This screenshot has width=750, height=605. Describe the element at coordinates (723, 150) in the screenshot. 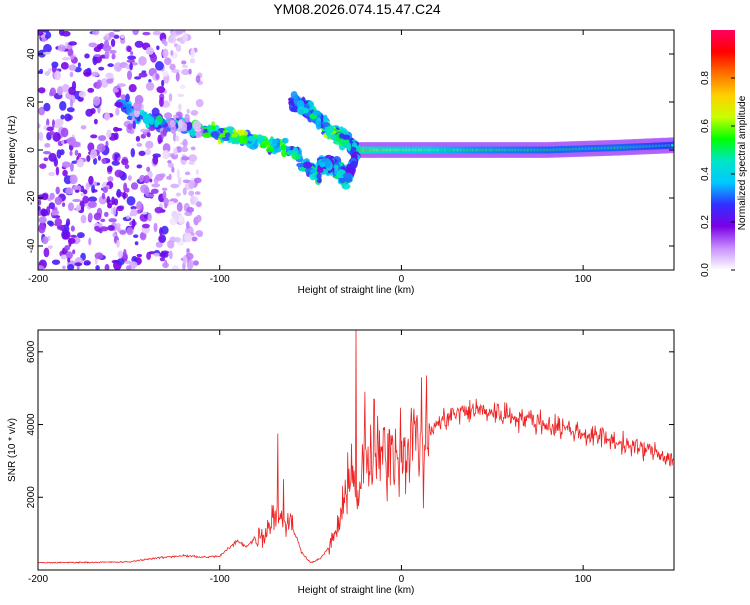

I see `colorbar-scale` at that location.